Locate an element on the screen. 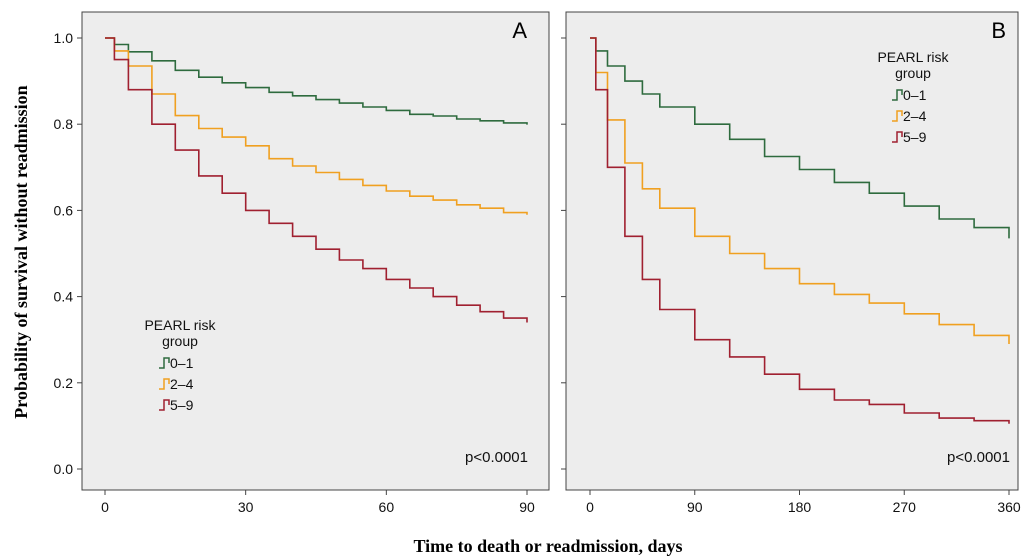 The height and width of the screenshot is (559, 1024). x-tick-label: 60 is located at coordinates (387, 507).